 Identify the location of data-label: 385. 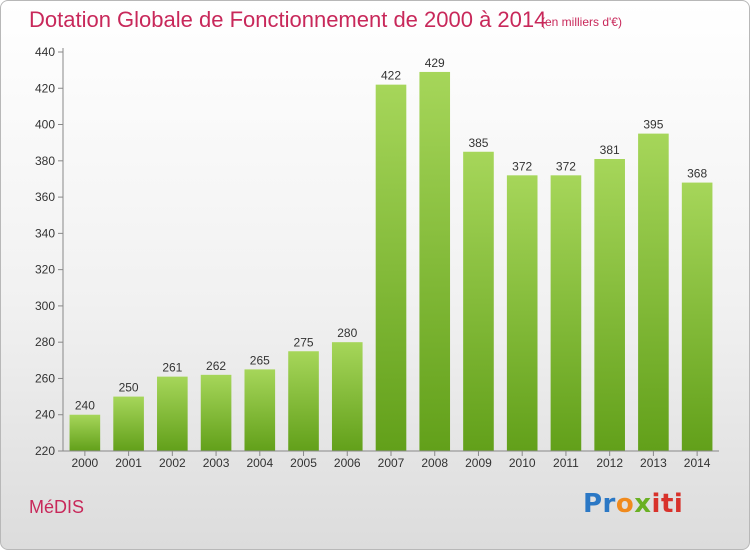
(478, 143).